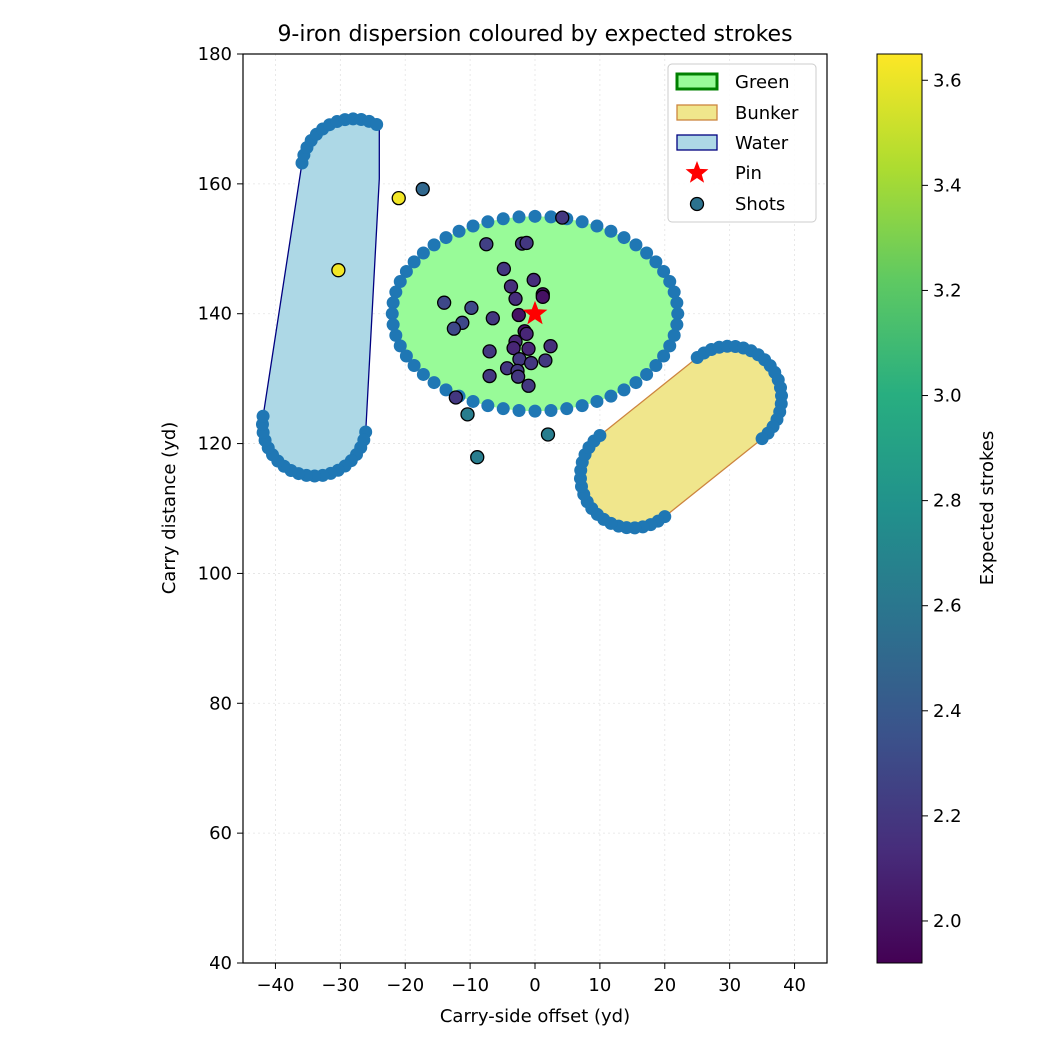  What do you see at coordinates (762, 82) in the screenshot?
I see `legend-green-label: Green` at bounding box center [762, 82].